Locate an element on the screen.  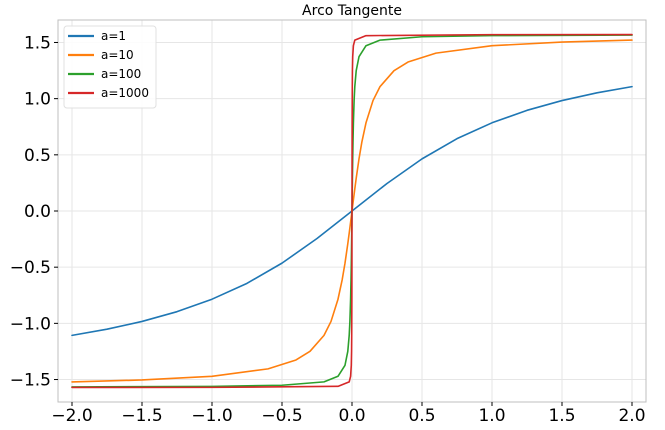
y-tick-label: 1.5 is located at coordinates (37, 43).